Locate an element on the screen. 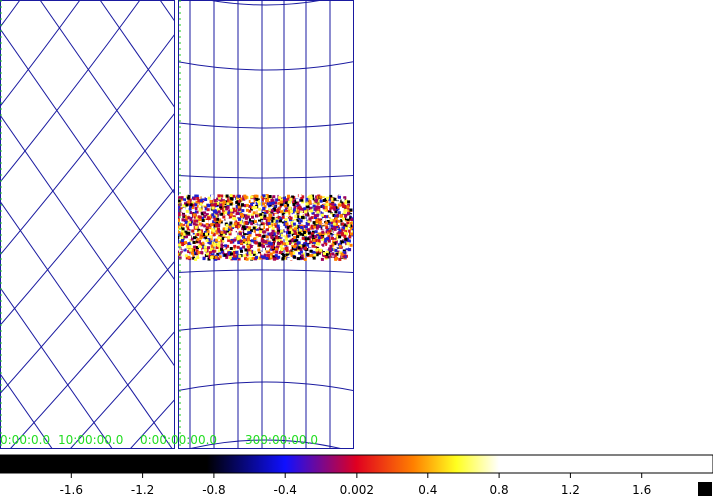 This screenshot has height=501, width=713. axis-label: 0:00:0.0 is located at coordinates (25, 440).